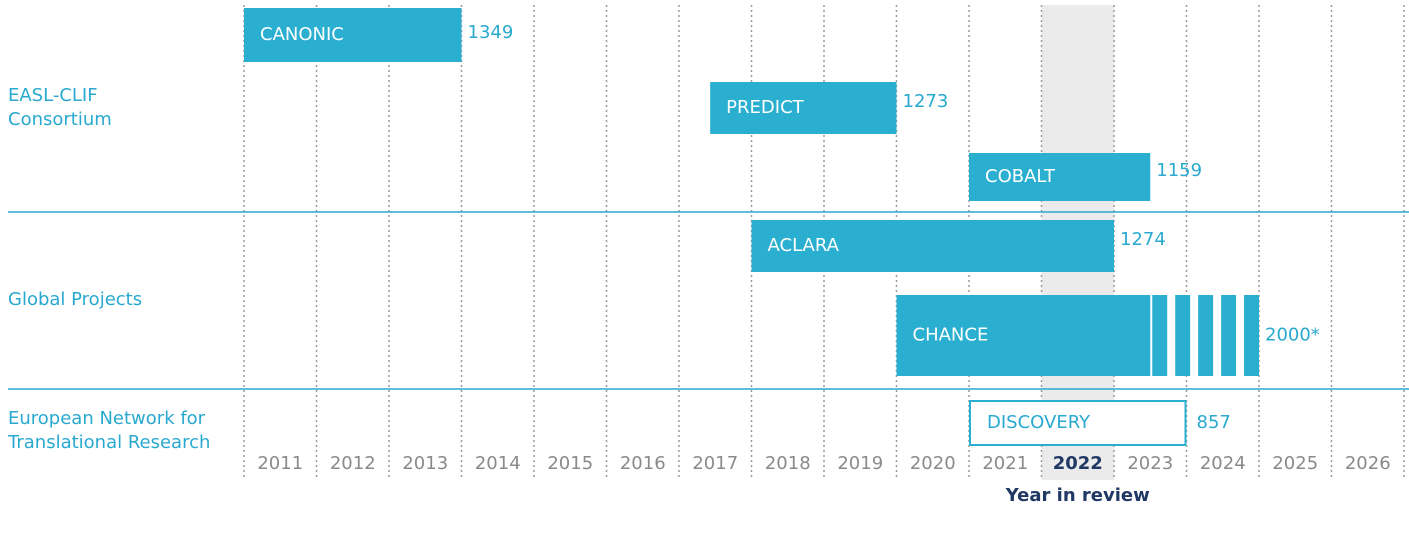 Image resolution: width=1409 pixels, height=534 pixels. I want to click on x-tick-label: 2015, so click(570, 463).